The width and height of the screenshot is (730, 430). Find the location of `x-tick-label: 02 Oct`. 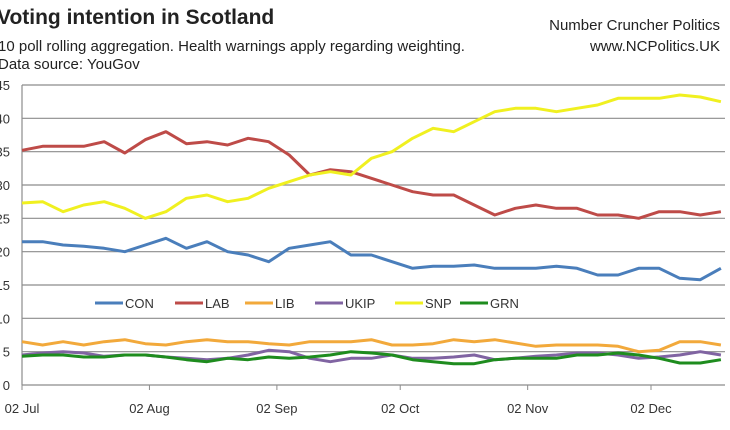

x-tick-label: 02 Oct is located at coordinates (400, 408).